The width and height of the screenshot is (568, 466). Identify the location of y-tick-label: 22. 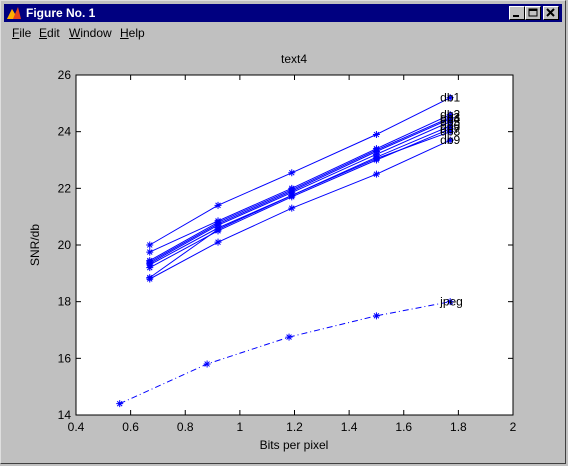
(65, 188).